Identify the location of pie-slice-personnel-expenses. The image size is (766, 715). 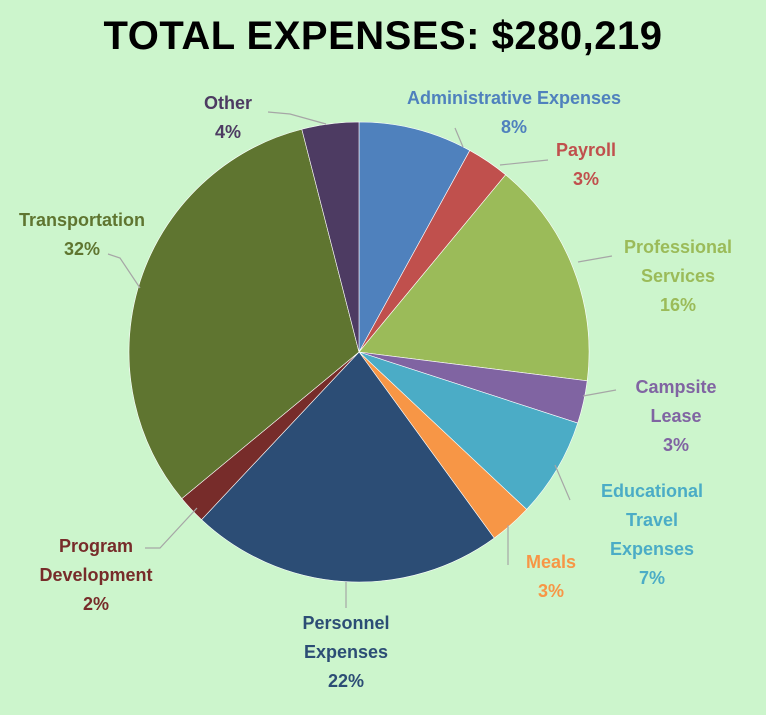
(348, 467).